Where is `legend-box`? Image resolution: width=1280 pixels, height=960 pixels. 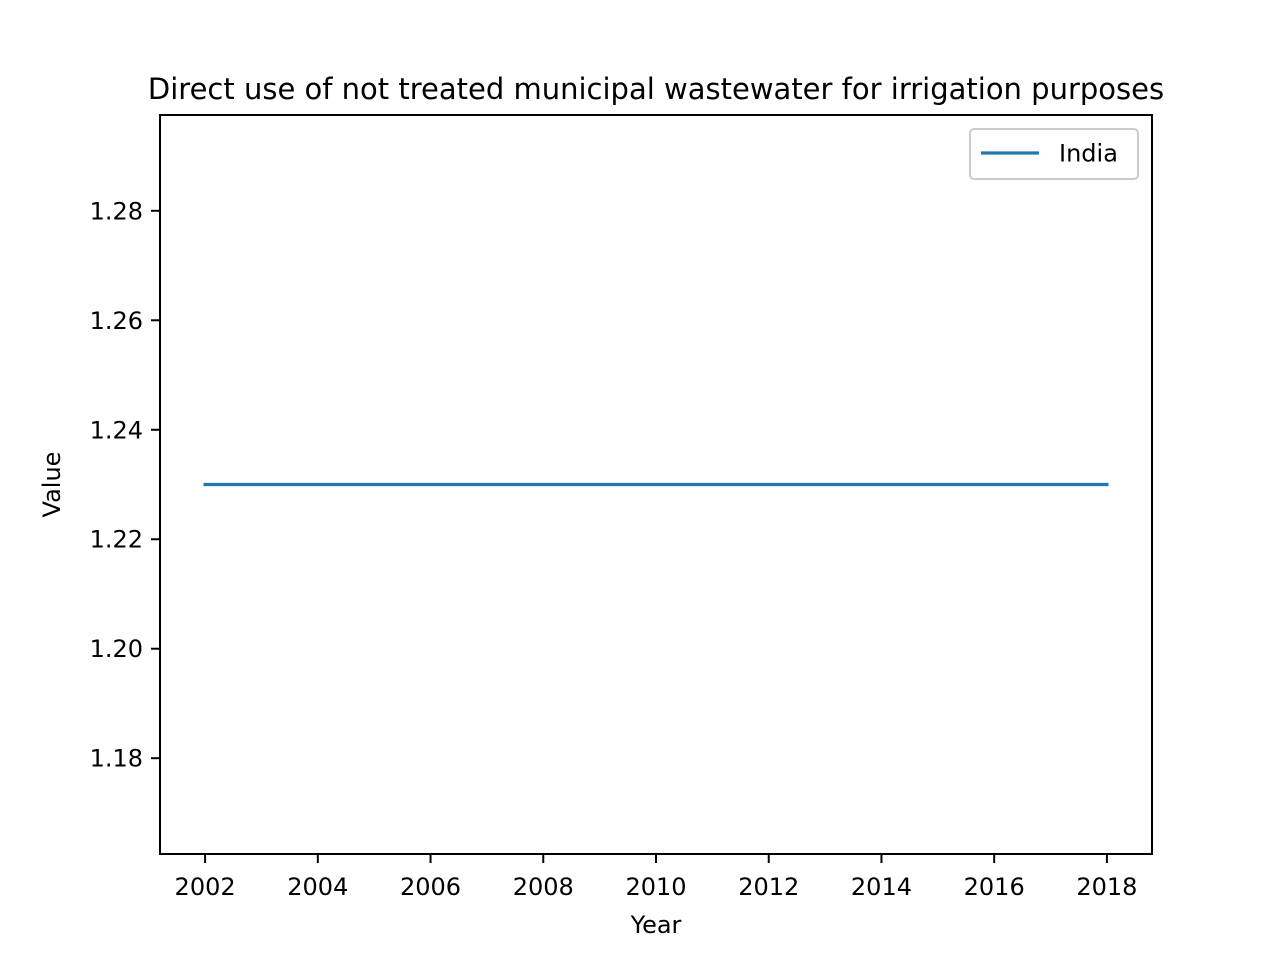 legend-box is located at coordinates (1054, 154).